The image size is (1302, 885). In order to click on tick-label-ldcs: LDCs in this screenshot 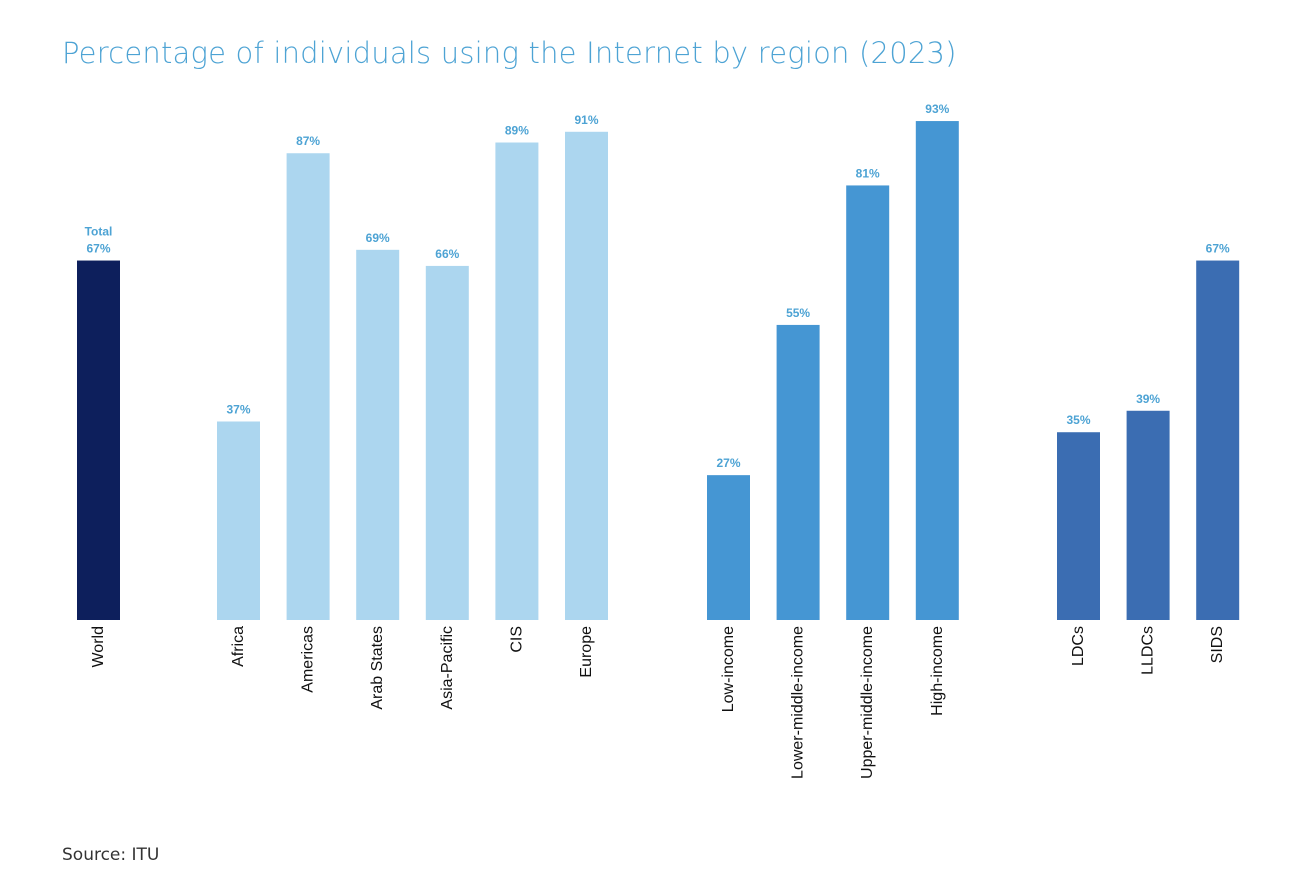, I will do `click(1078, 646)`.